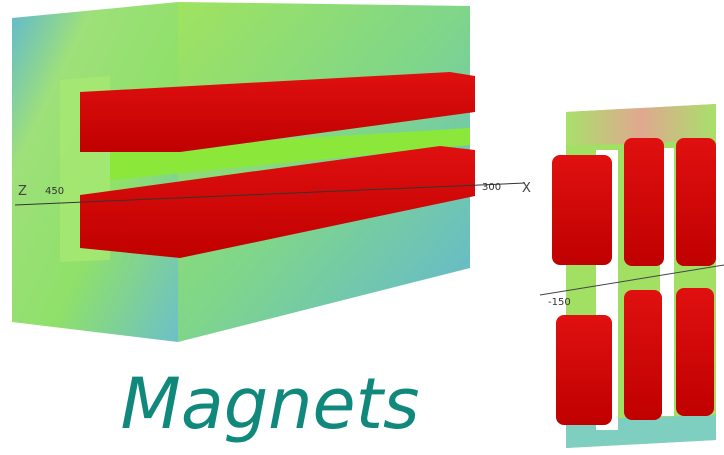  What do you see at coordinates (54, 191) in the screenshot?
I see `axis-label: 450` at bounding box center [54, 191].